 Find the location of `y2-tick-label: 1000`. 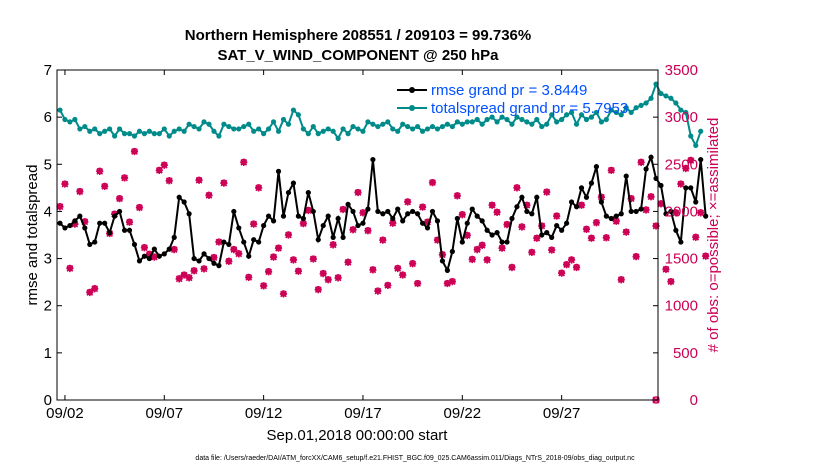

y2-tick-label: 1000 is located at coordinates (681, 306).